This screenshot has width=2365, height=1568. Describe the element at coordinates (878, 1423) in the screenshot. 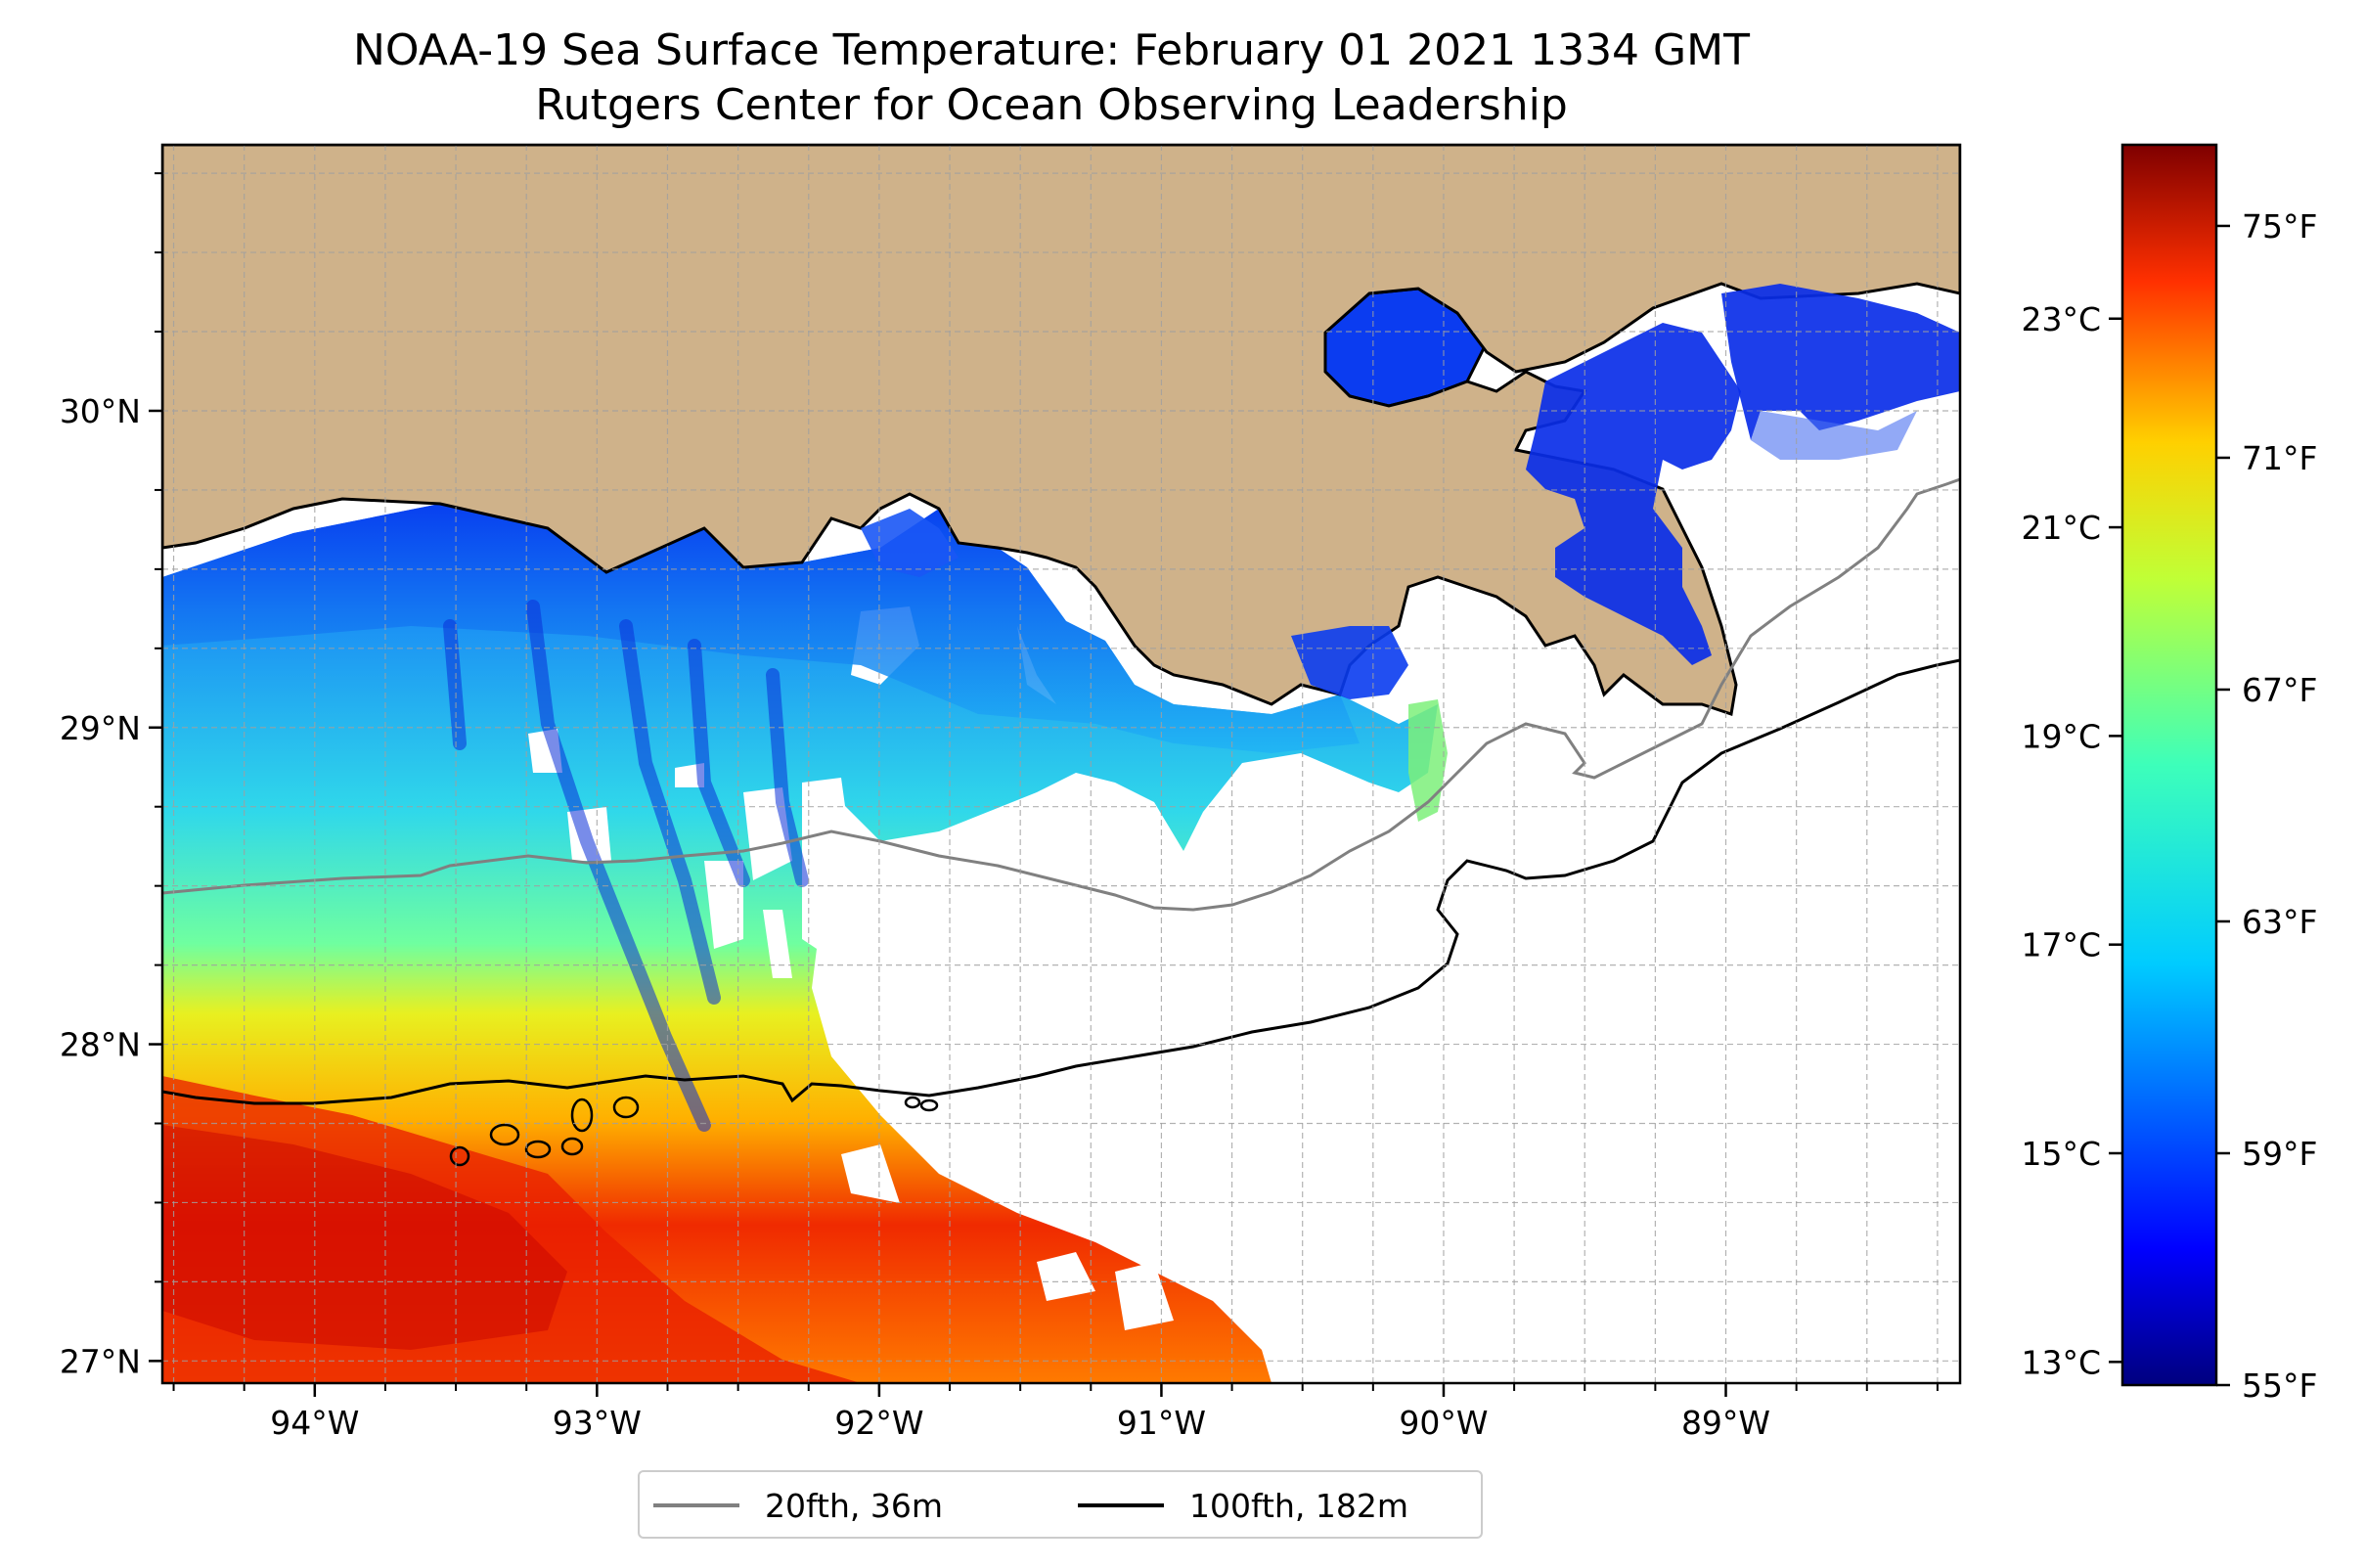

I see `lon-tick-label: 92°W` at that location.